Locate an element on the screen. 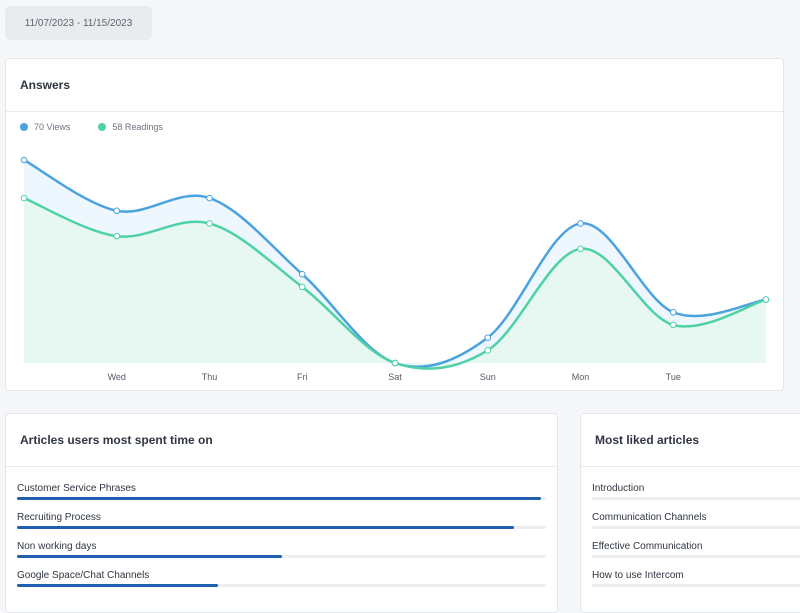 This screenshot has height=613, width=800. liked-article-row: Introduction is located at coordinates (696, 495).